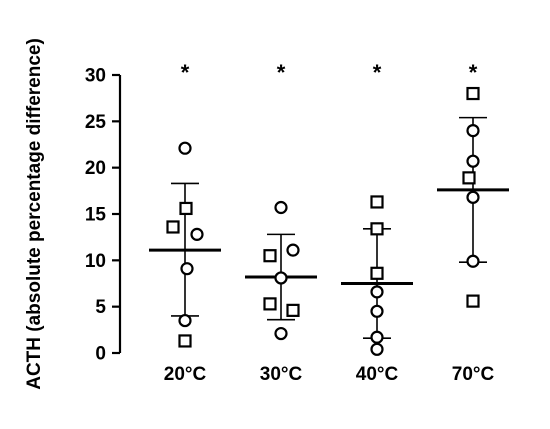  Describe the element at coordinates (96, 122) in the screenshot. I see `y-tick-label: 25` at that location.